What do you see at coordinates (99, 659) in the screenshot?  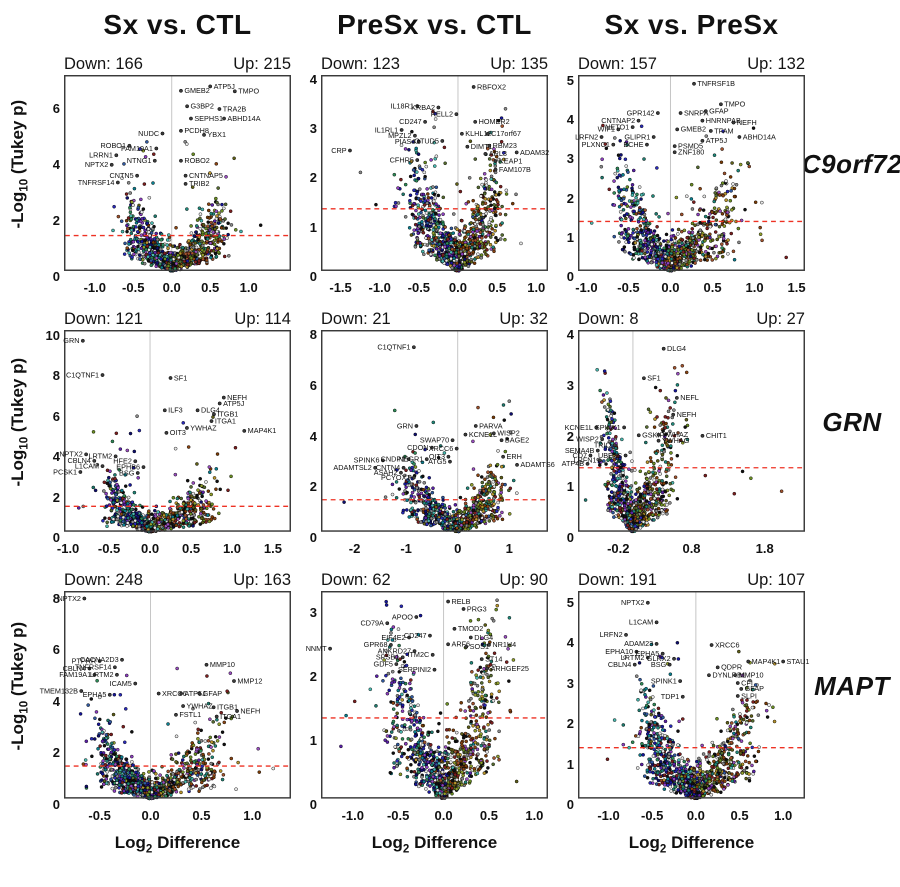 I see `gene-label: CACNA2D3` at bounding box center [99, 659].